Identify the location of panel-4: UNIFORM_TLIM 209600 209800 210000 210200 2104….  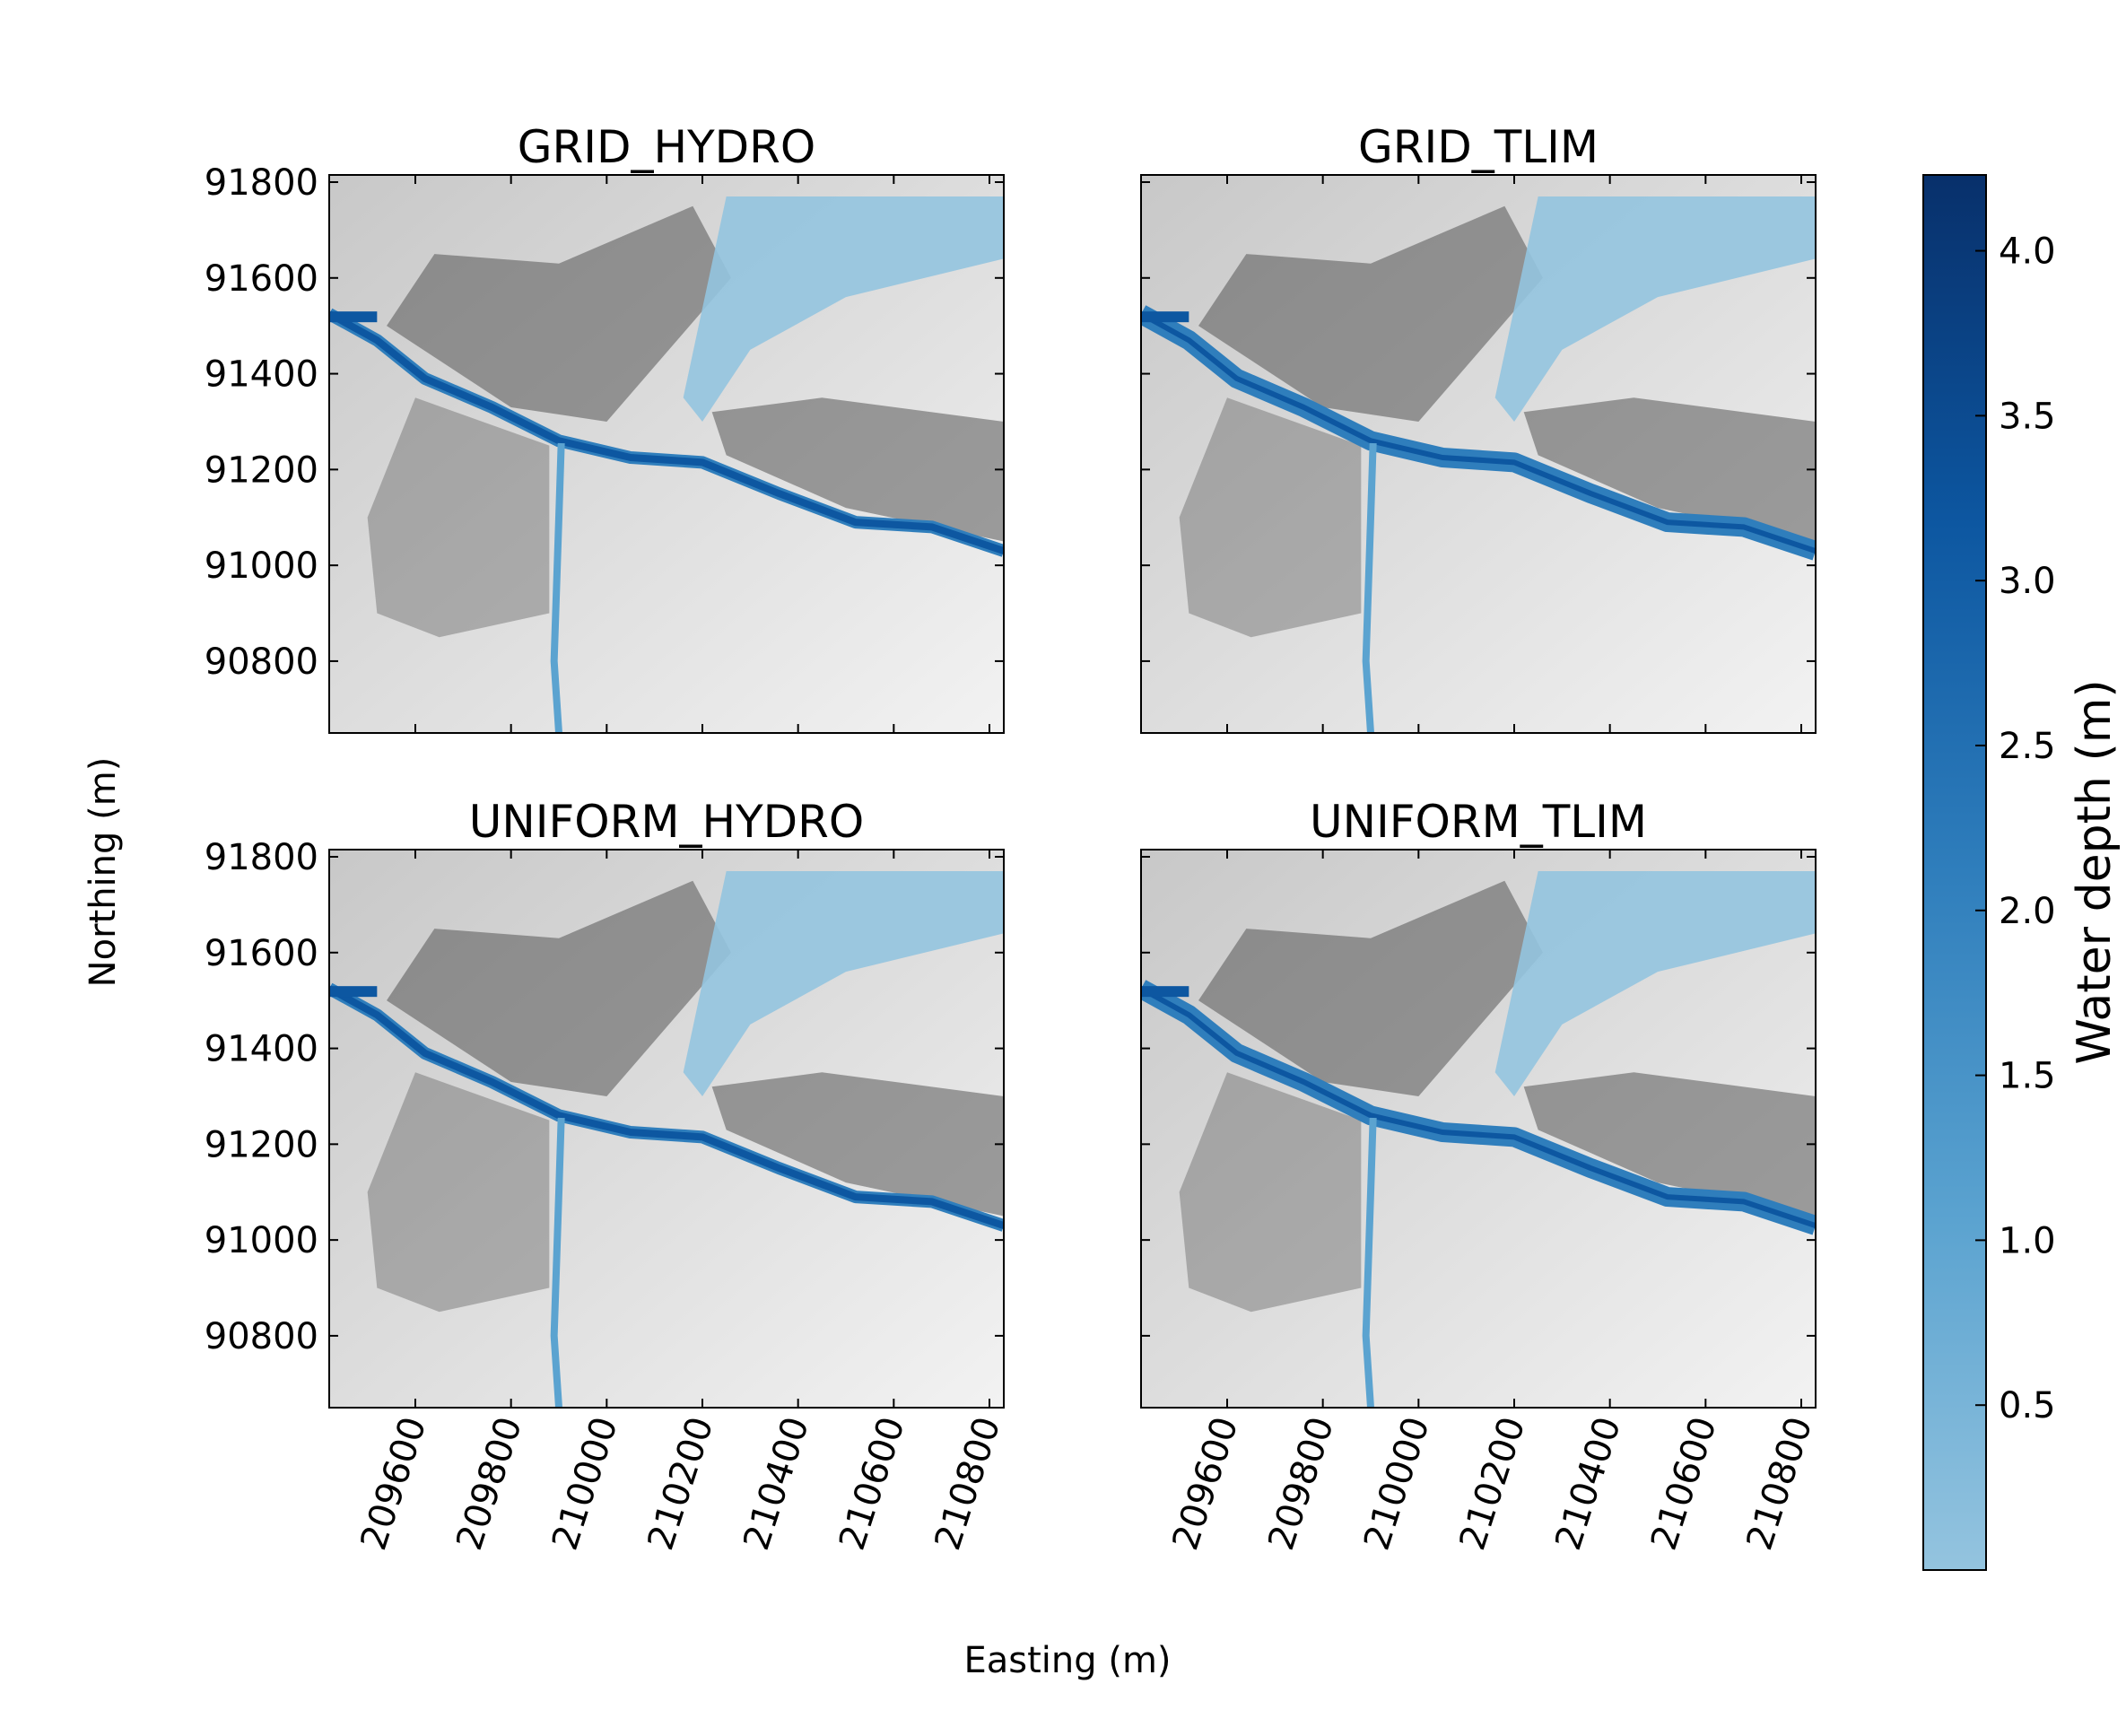
(1480, 1176).